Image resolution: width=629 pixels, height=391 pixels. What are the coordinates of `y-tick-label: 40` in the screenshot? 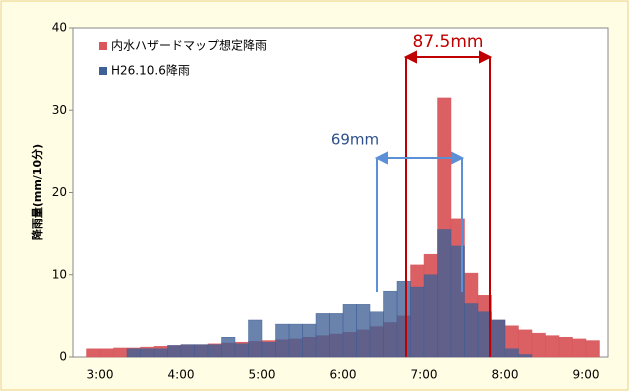 It's located at (59, 28).